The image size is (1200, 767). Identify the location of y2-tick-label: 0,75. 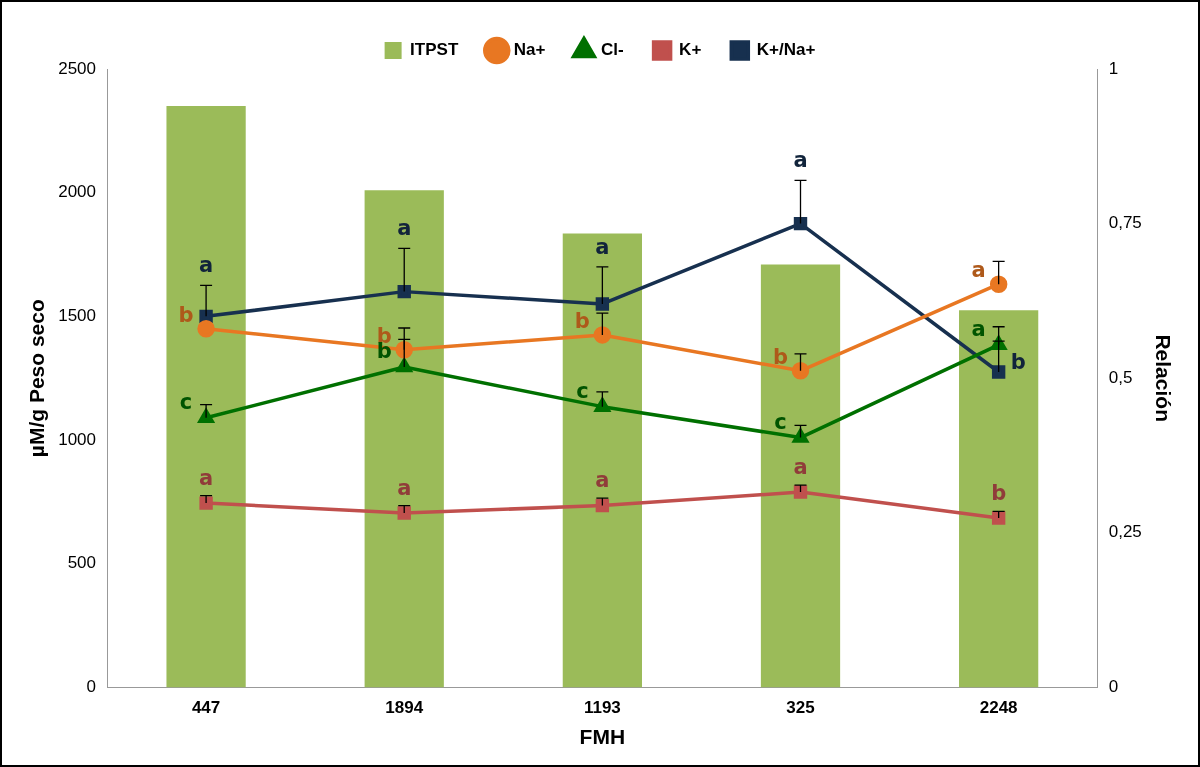
(1125, 223).